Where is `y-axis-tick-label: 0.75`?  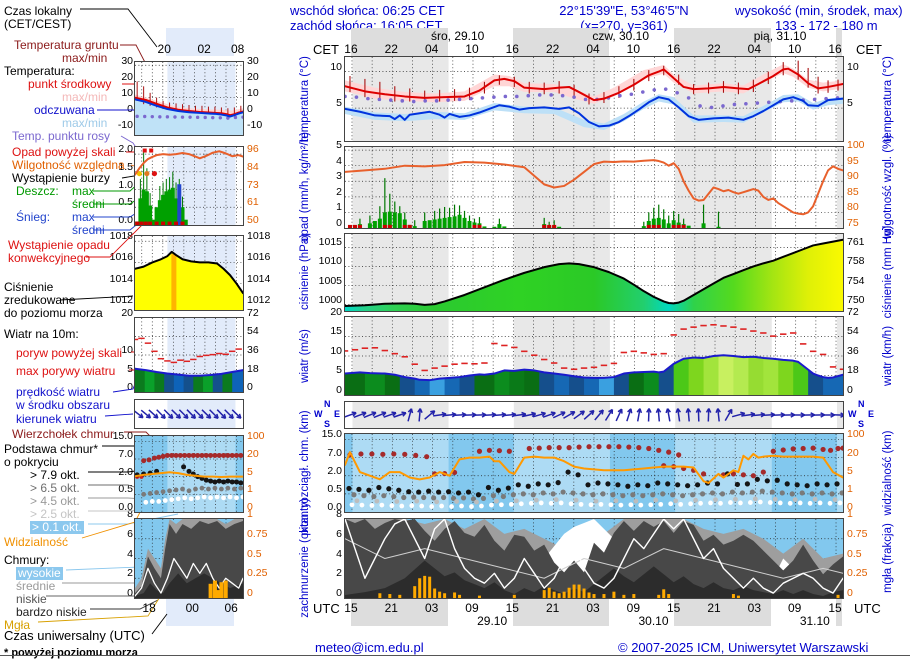 y-axis-tick-label: 0.75 is located at coordinates (857, 534).